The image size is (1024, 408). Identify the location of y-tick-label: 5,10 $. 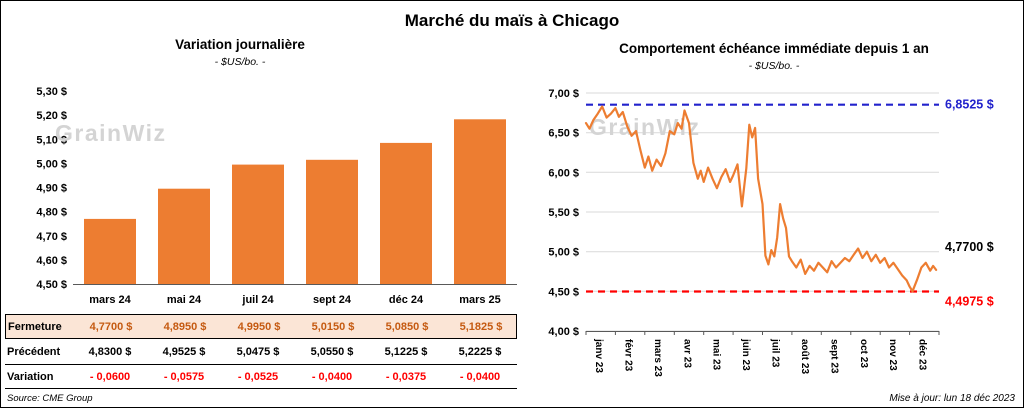
(51, 140).